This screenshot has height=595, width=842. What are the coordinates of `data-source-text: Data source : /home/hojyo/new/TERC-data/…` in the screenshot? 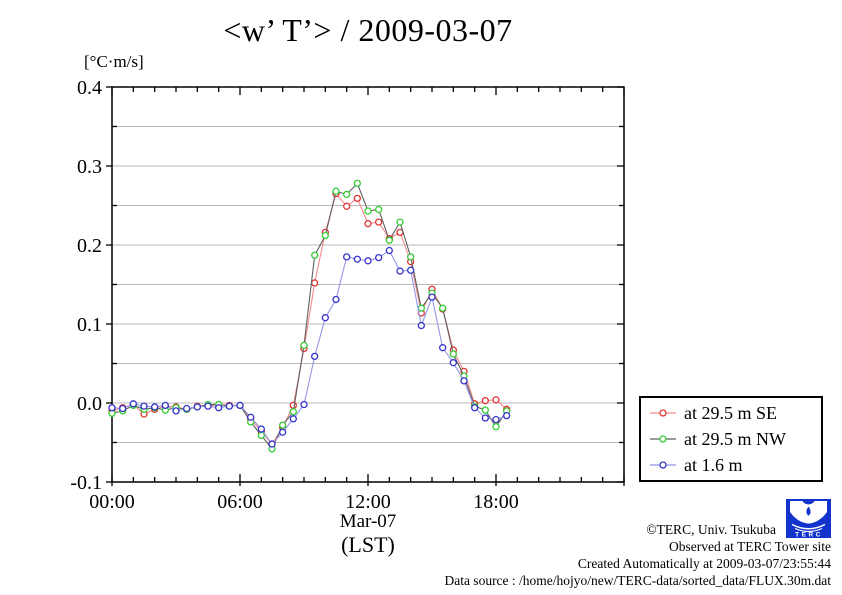 It's located at (637, 580).